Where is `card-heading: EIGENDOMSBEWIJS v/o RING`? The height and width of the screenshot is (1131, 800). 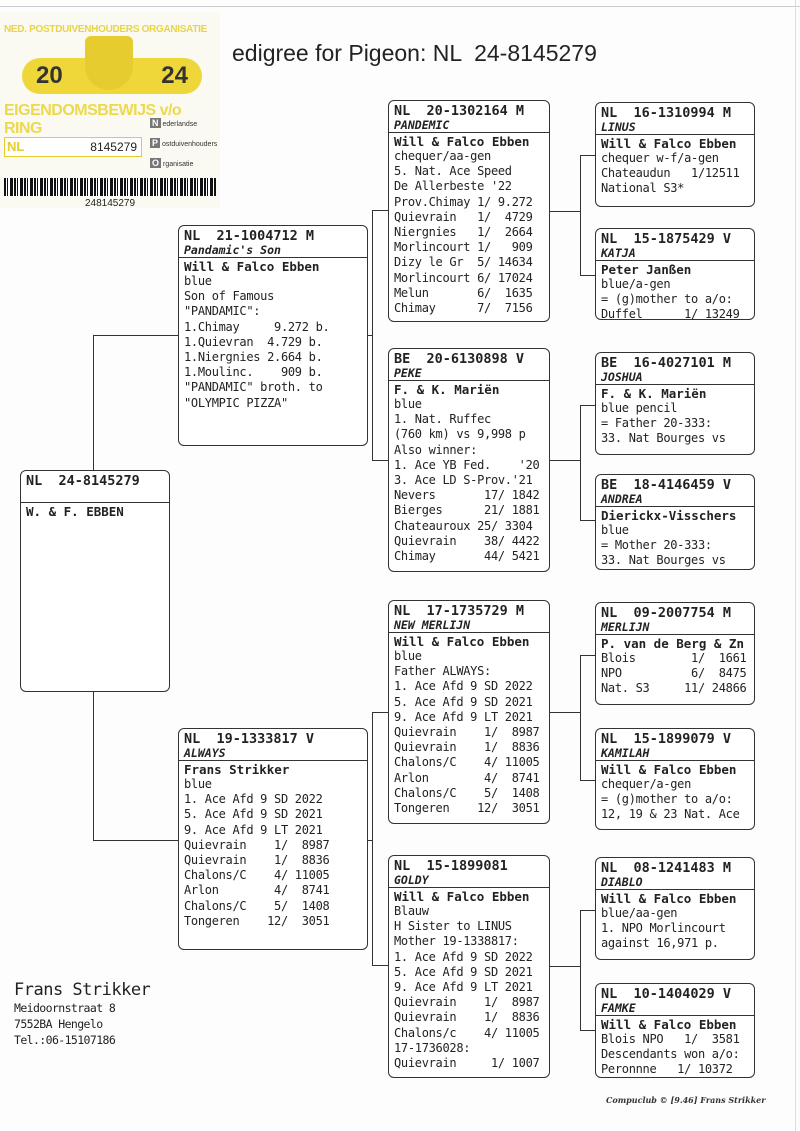 card-heading: EIGENDOMSBEWIJS v/o RING is located at coordinates (93, 119).